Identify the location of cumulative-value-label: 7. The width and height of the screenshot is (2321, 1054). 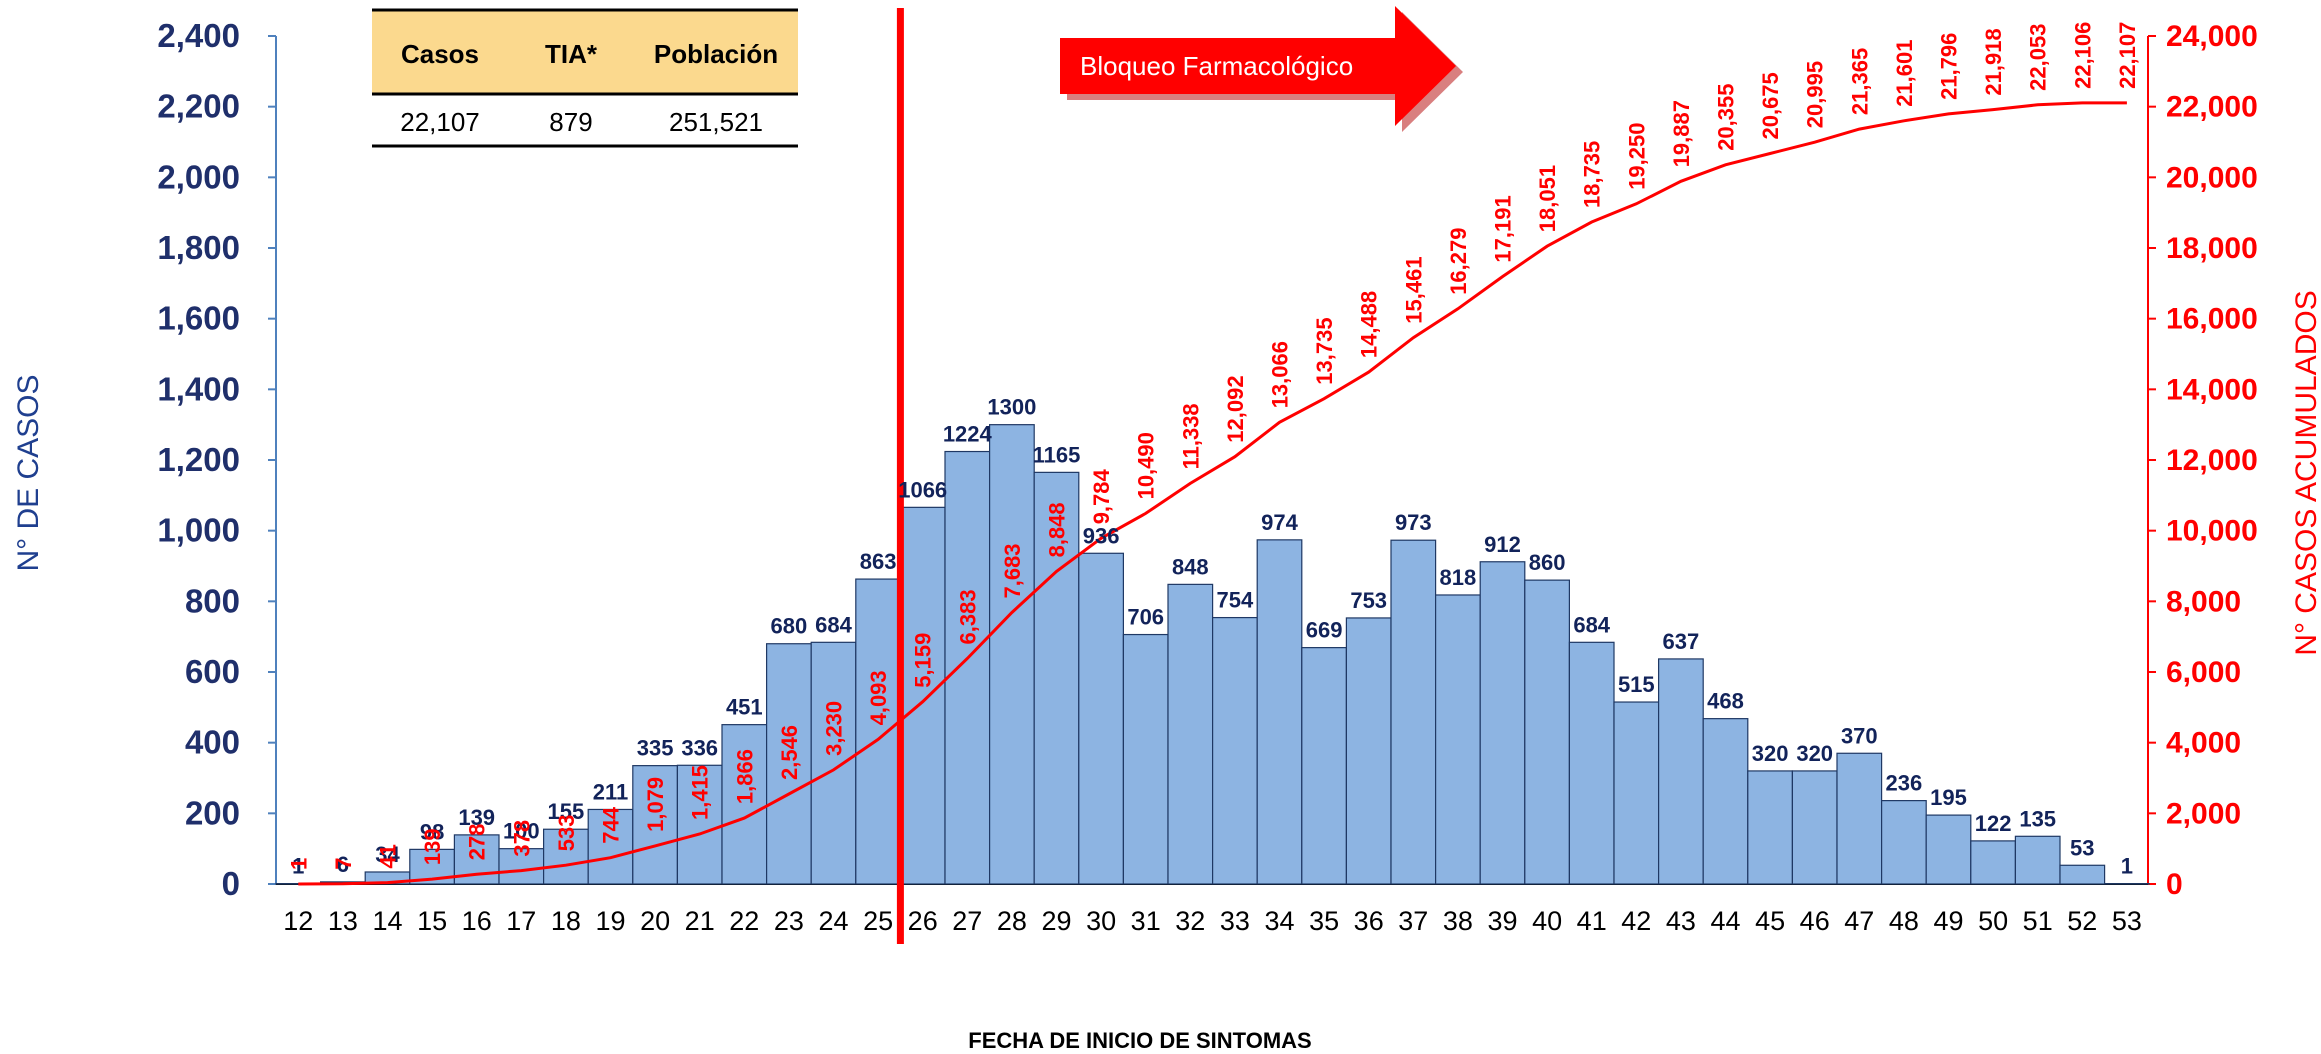
(343, 864).